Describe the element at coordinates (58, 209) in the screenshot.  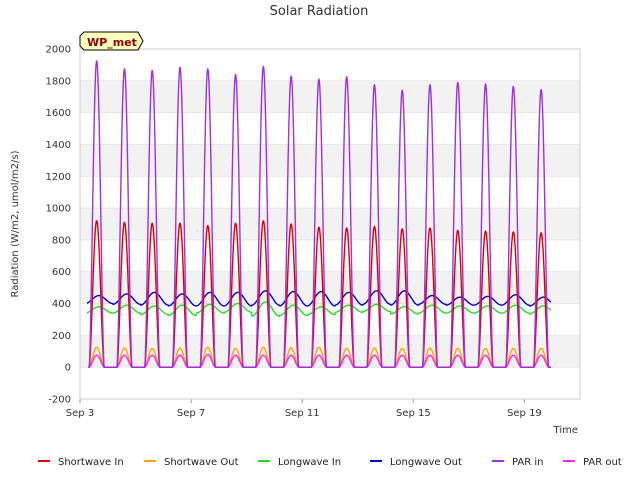
I see `y-tick-label: 1000` at that location.